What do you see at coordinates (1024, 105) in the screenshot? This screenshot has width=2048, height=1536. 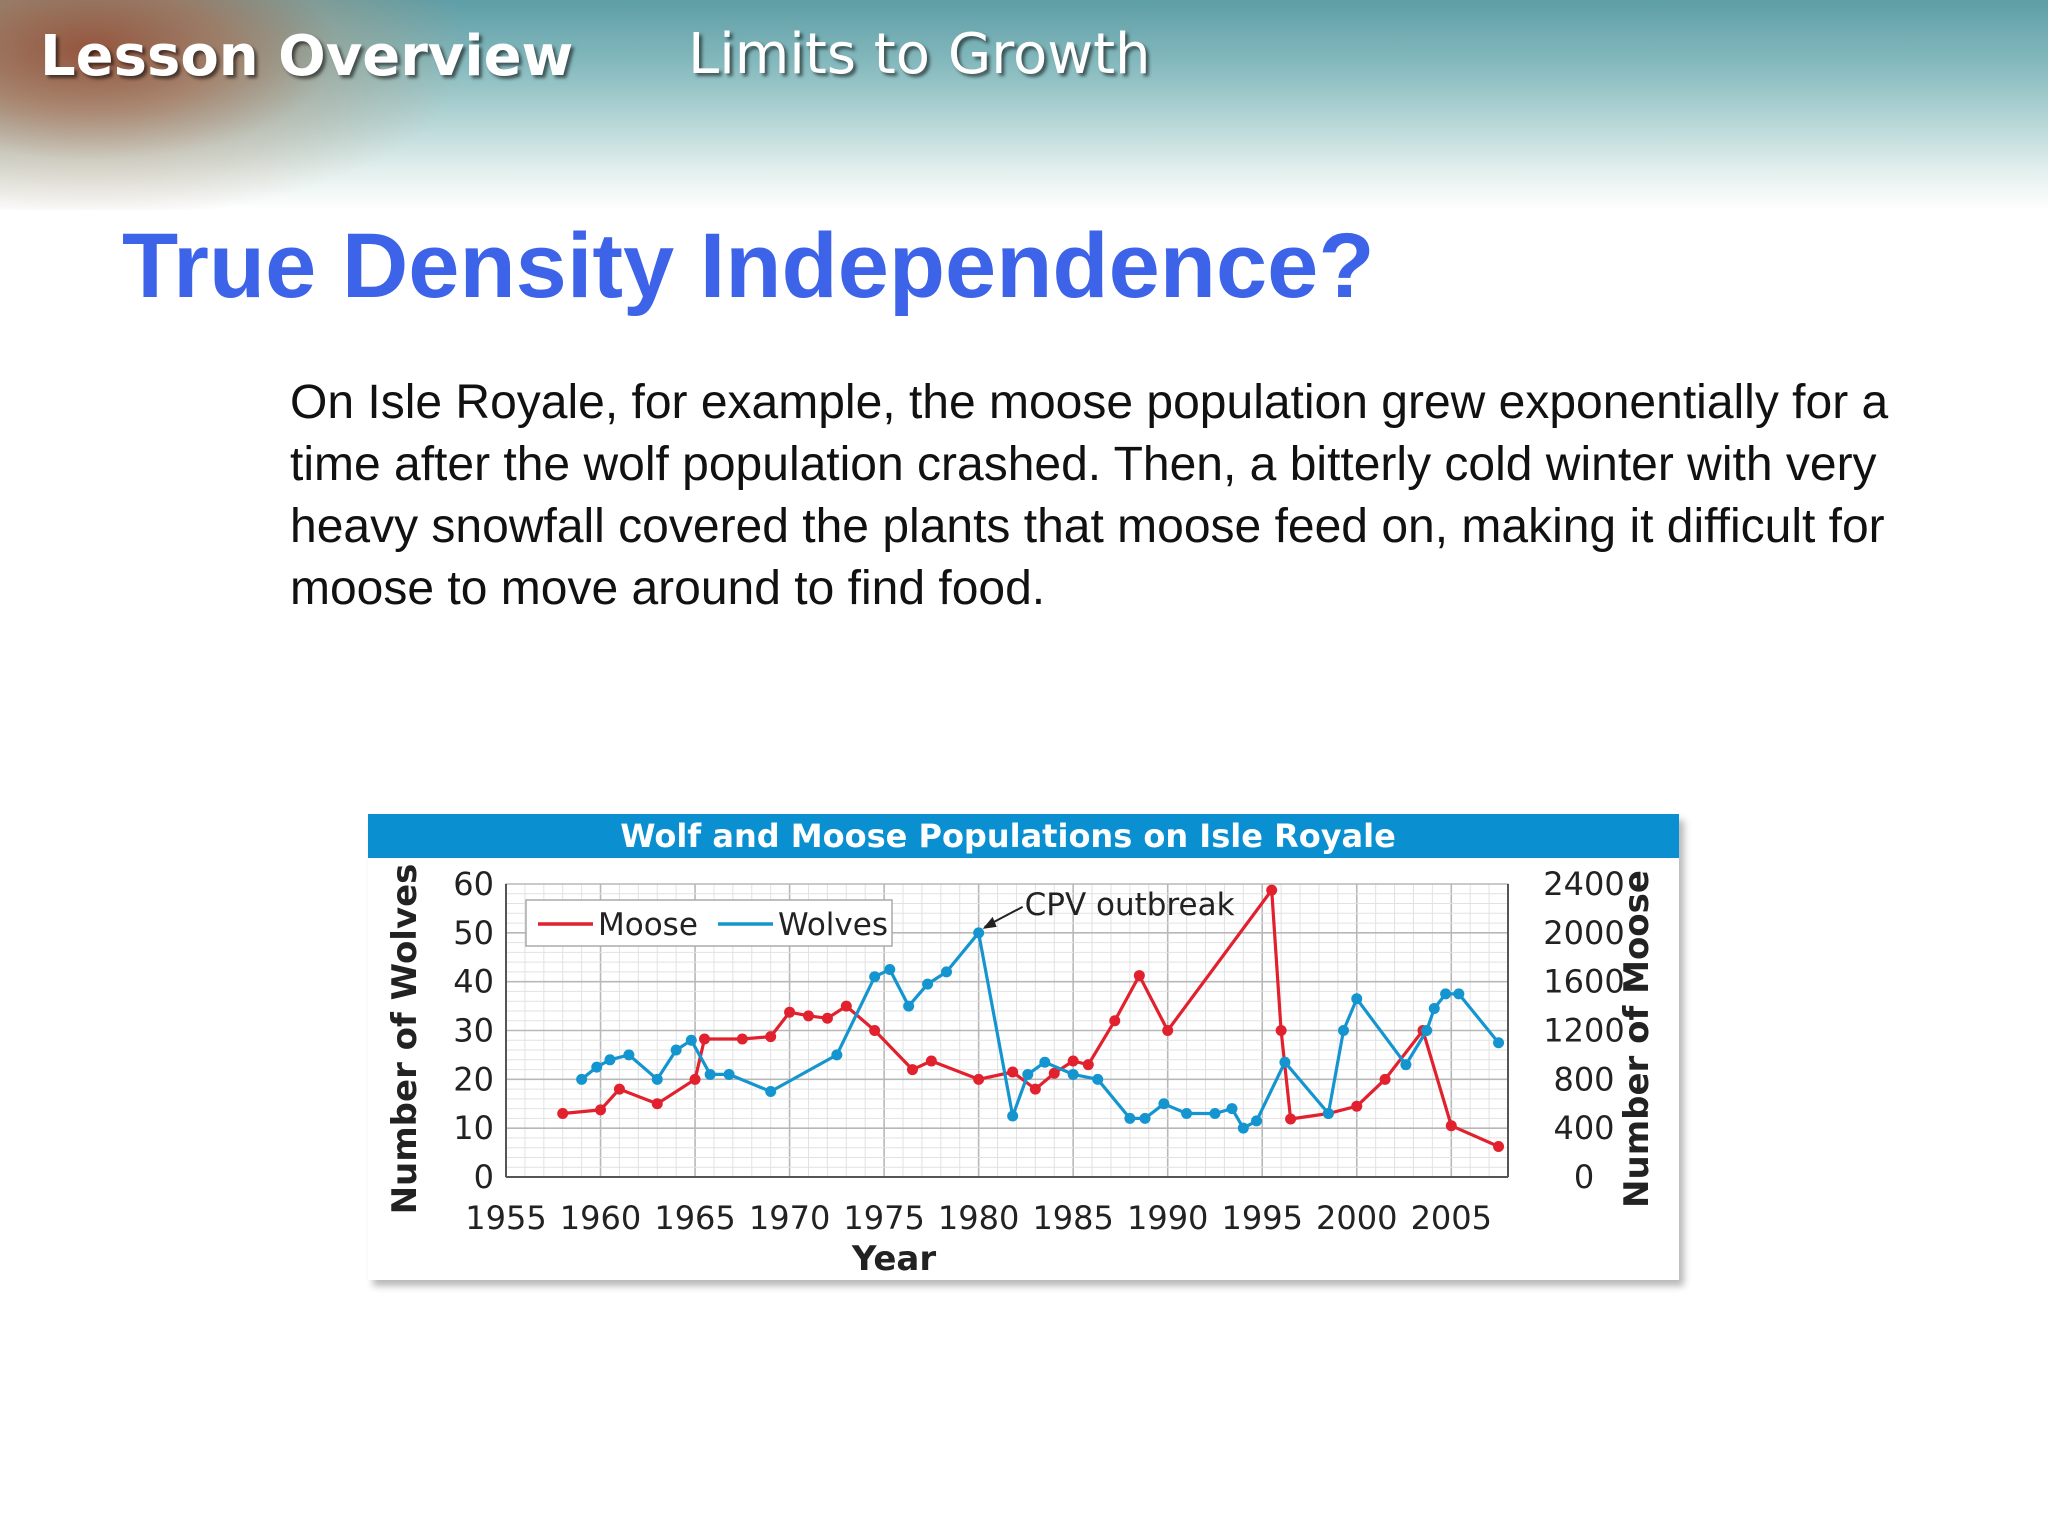 I see `header-banner` at bounding box center [1024, 105].